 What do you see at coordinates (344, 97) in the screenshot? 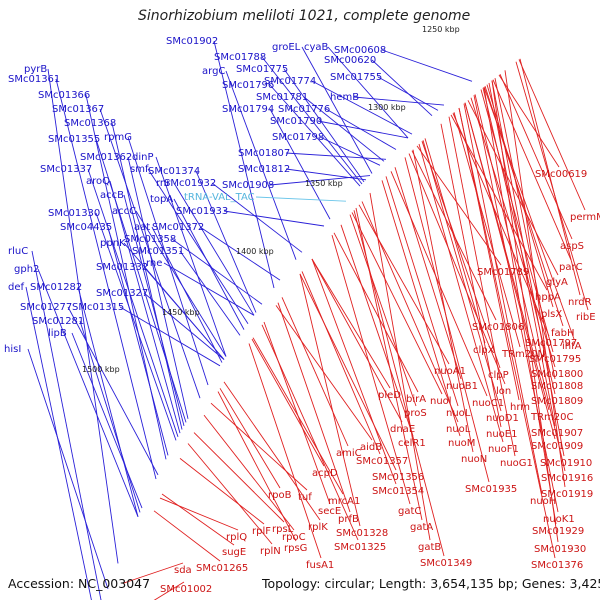
I see `gene-label: hemB` at bounding box center [344, 97].